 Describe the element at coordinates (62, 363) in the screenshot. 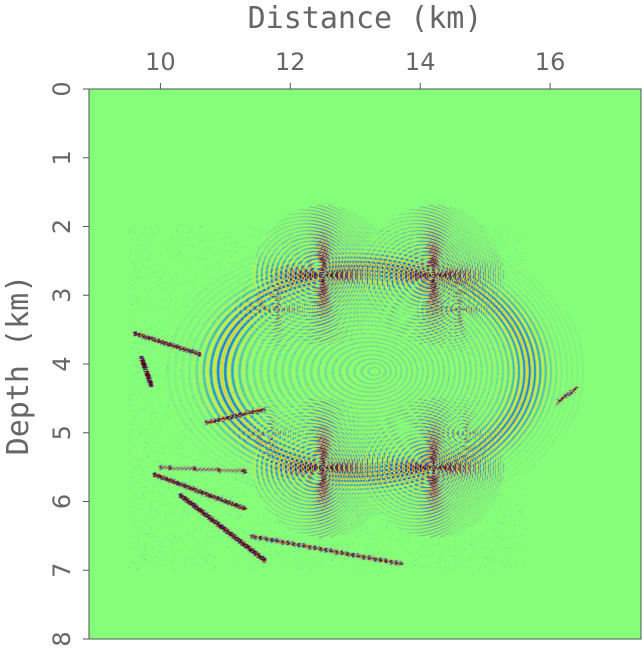

I see `y-tick-label: 4` at that location.